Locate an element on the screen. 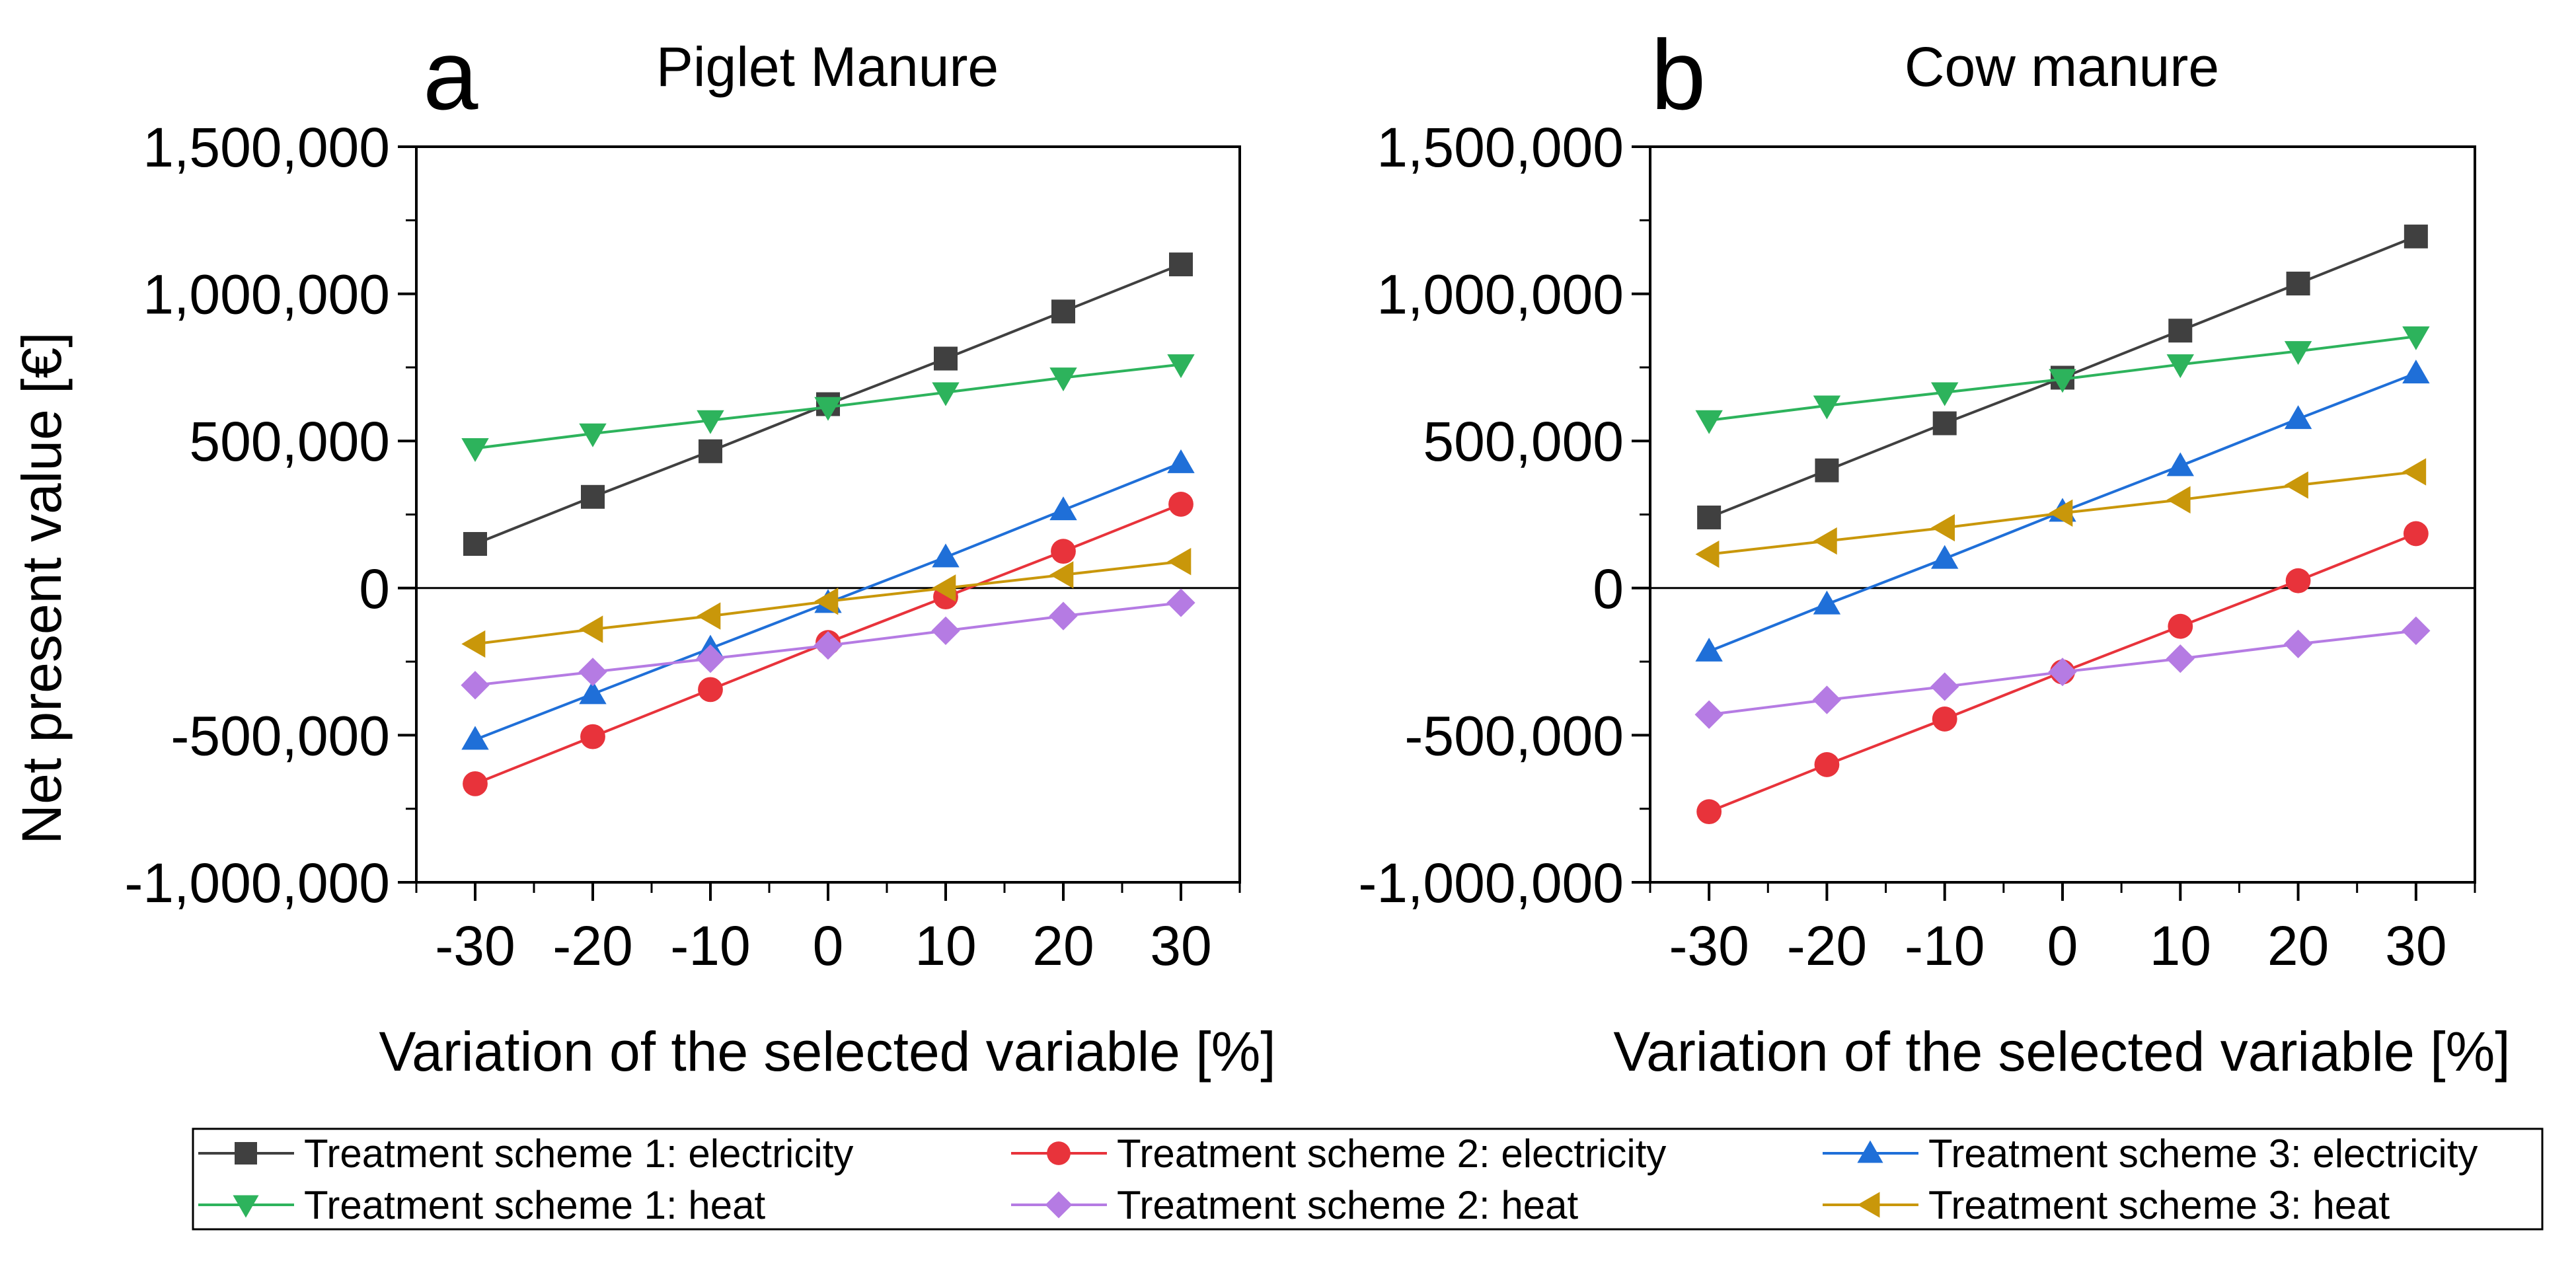 The width and height of the screenshot is (2576, 1261). legend-item-label: Treatment scheme 3: heat is located at coordinates (2159, 1205).